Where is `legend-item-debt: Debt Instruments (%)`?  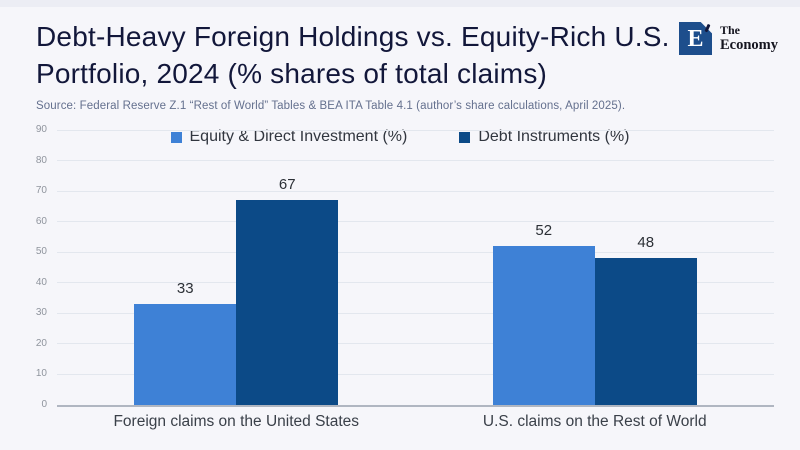 legend-item-debt: Debt Instruments (%) is located at coordinates (544, 137).